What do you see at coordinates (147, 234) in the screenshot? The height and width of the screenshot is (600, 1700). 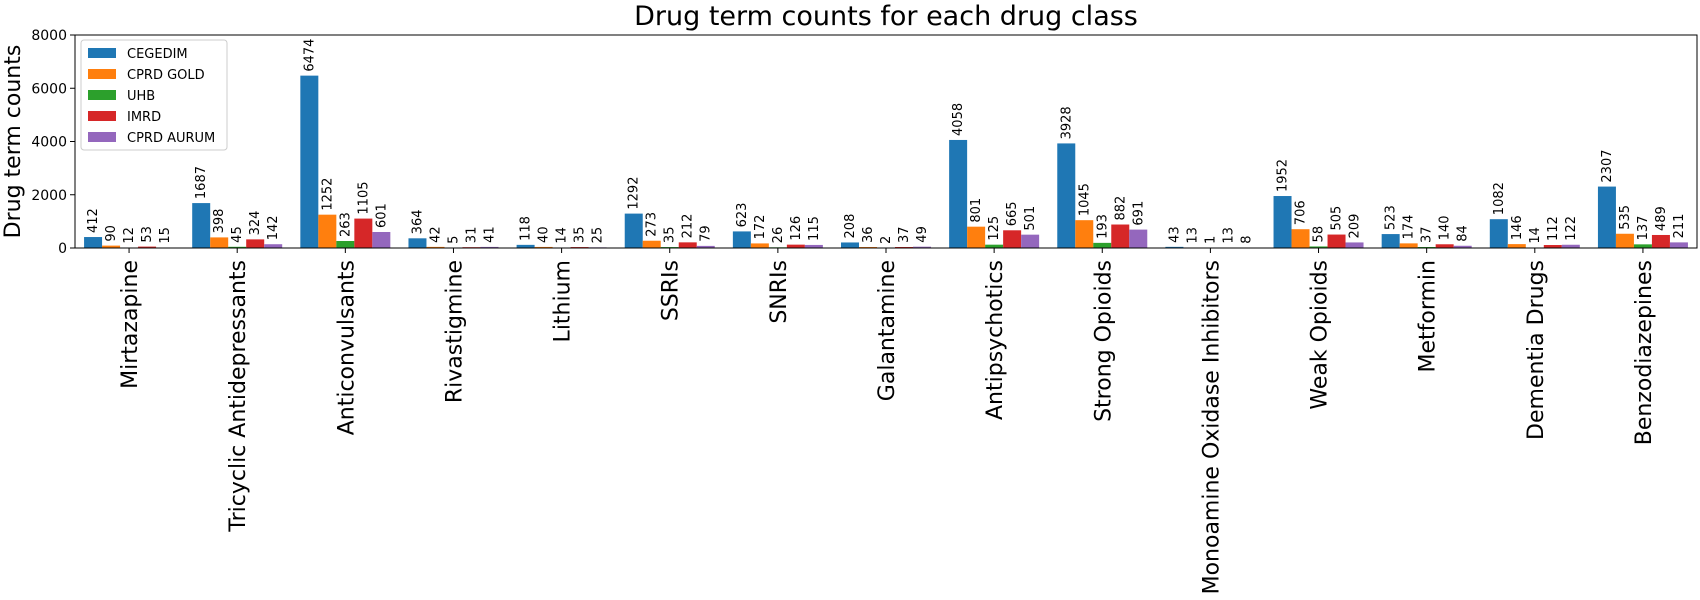 I see `data-label: 53` at bounding box center [147, 234].